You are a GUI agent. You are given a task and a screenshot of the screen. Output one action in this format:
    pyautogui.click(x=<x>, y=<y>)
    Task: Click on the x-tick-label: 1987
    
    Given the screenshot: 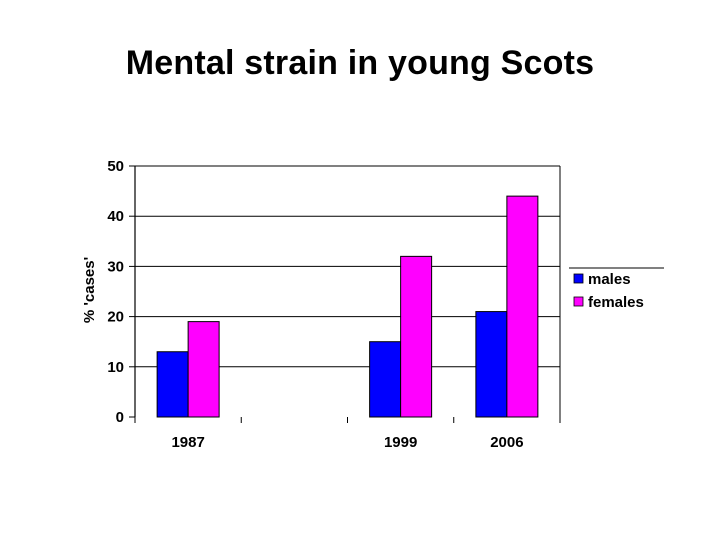 What is the action you would take?
    pyautogui.click(x=187, y=442)
    